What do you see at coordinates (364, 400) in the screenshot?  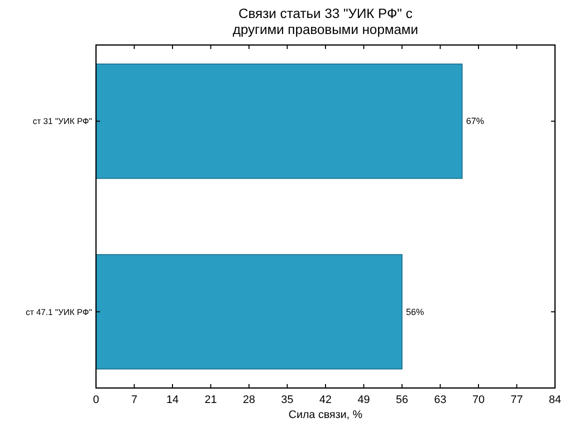 I see `x-tick-label: 49` at bounding box center [364, 400].